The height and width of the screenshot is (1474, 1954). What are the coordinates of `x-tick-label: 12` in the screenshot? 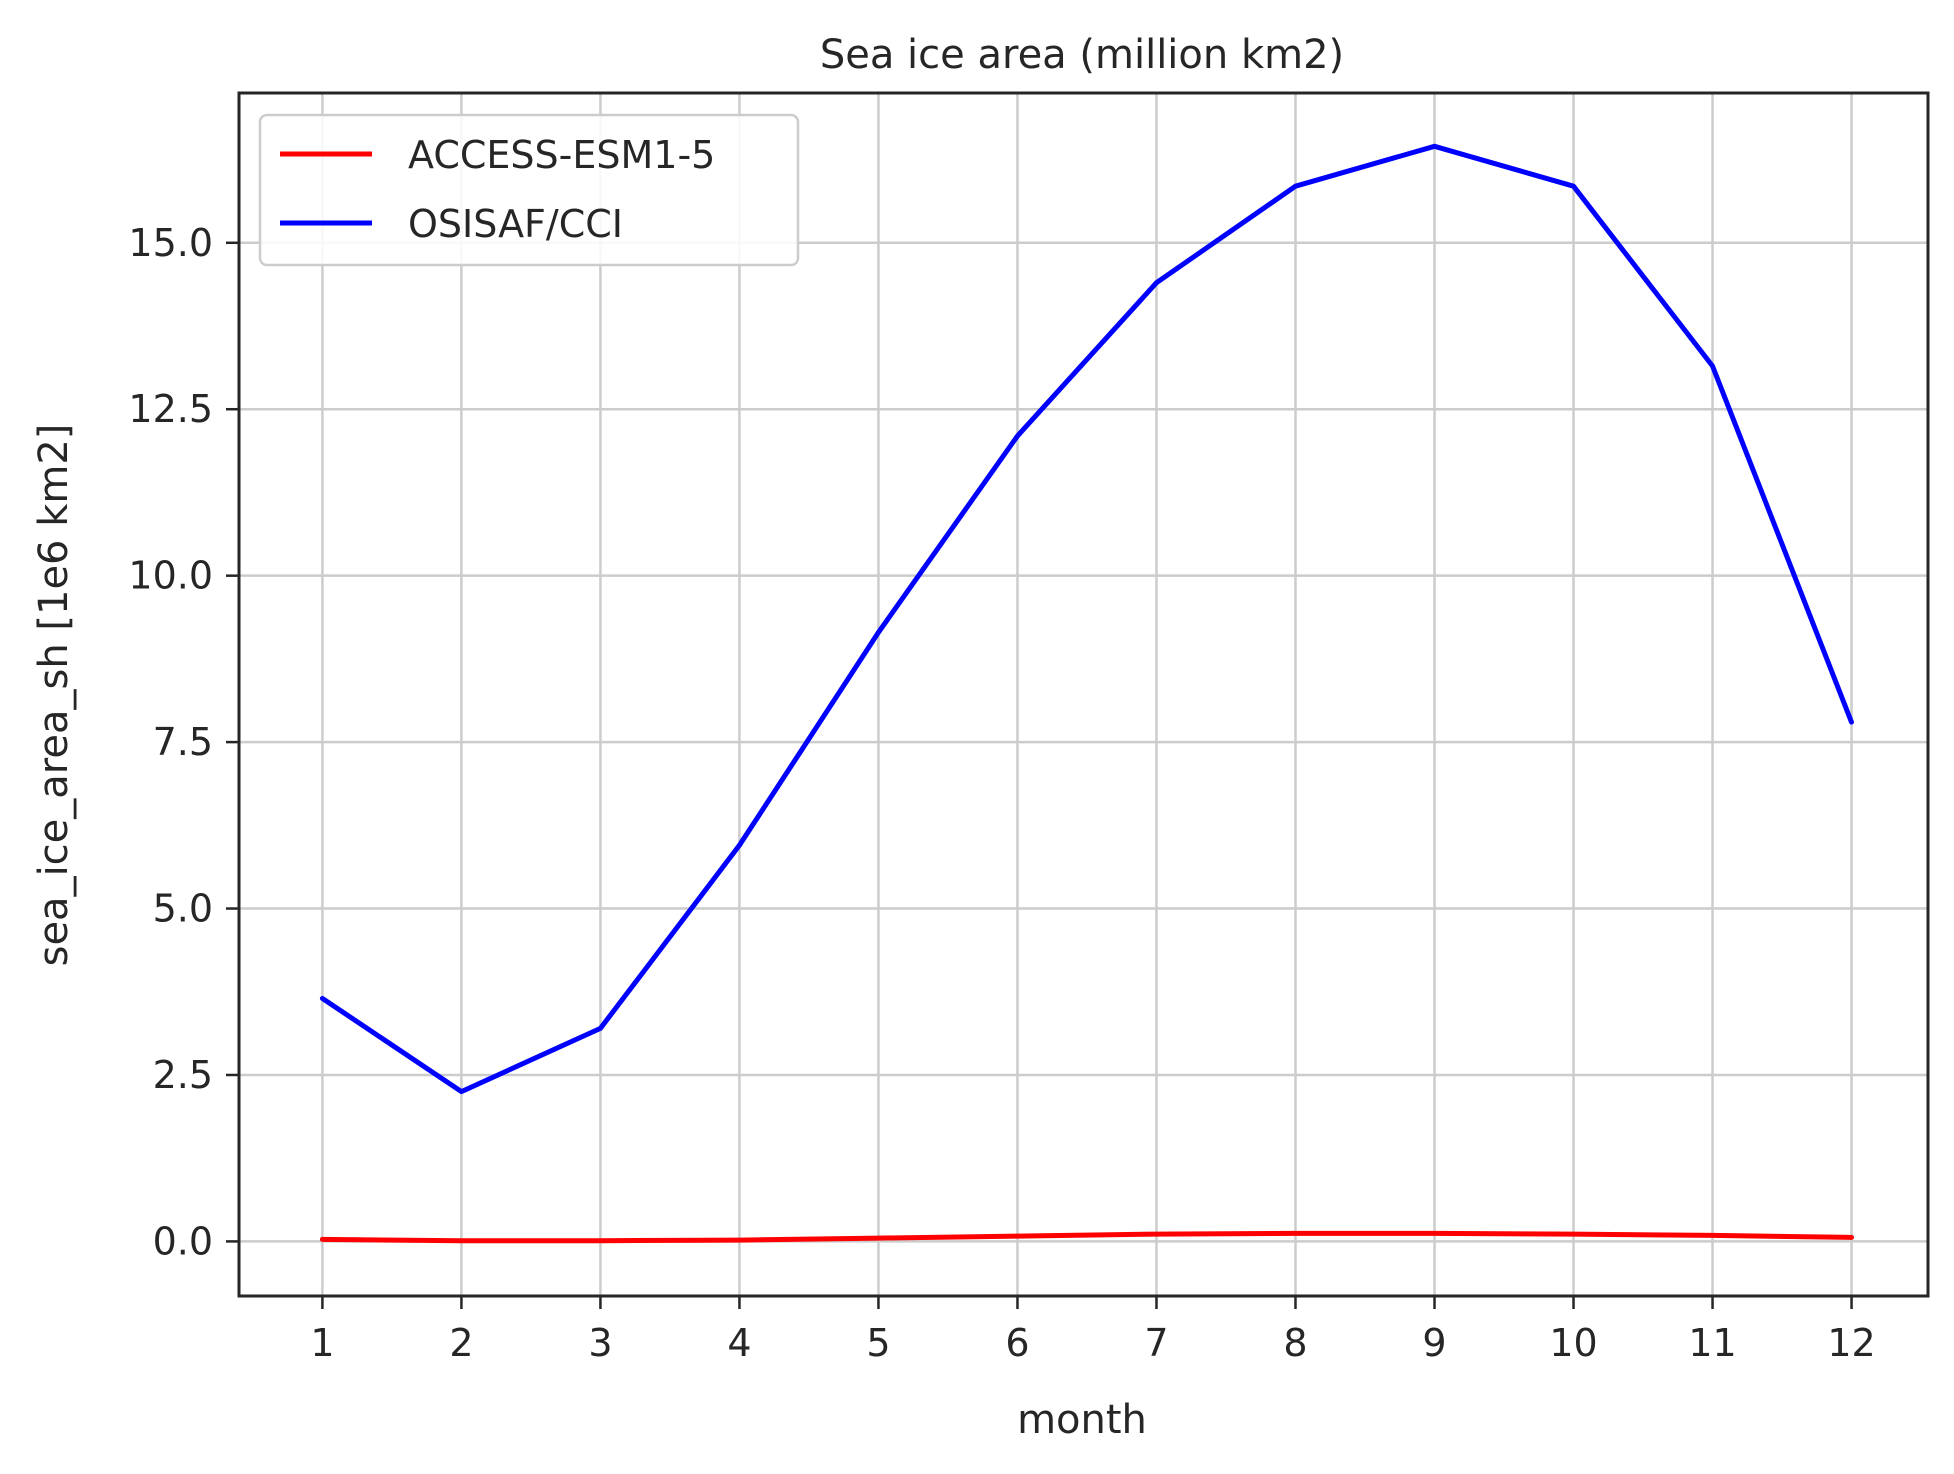 It's located at (1851, 1343).